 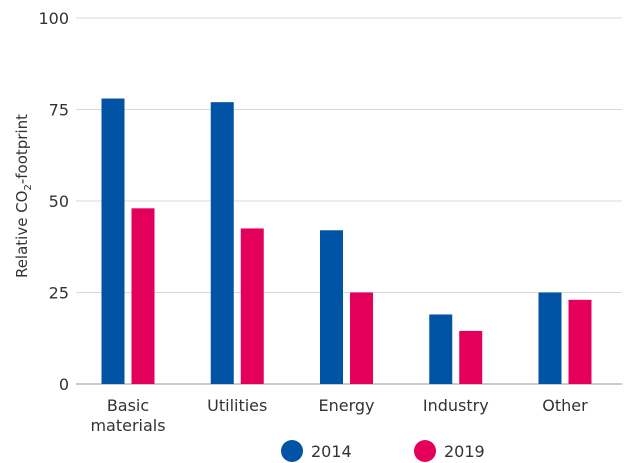 What do you see at coordinates (113, 241) in the screenshot?
I see `bar-2014-basic-materials` at bounding box center [113, 241].